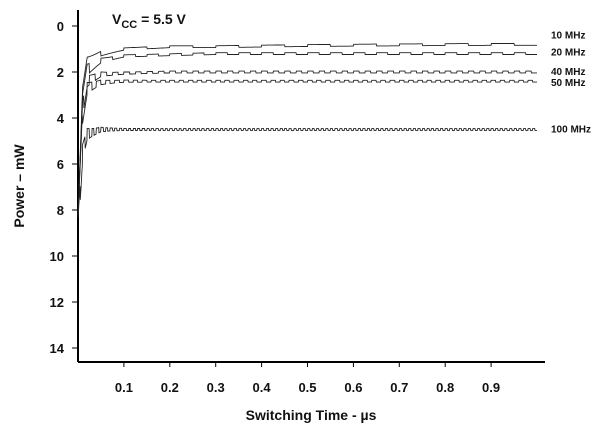 Image resolution: width=608 pixels, height=426 pixels. Describe the element at coordinates (307, 378) in the screenshot. I see `x-axis-ticks: 0.1 0.2 0.3 0.4 0.5 0.6 0.7 0.8 0.9` at that location.